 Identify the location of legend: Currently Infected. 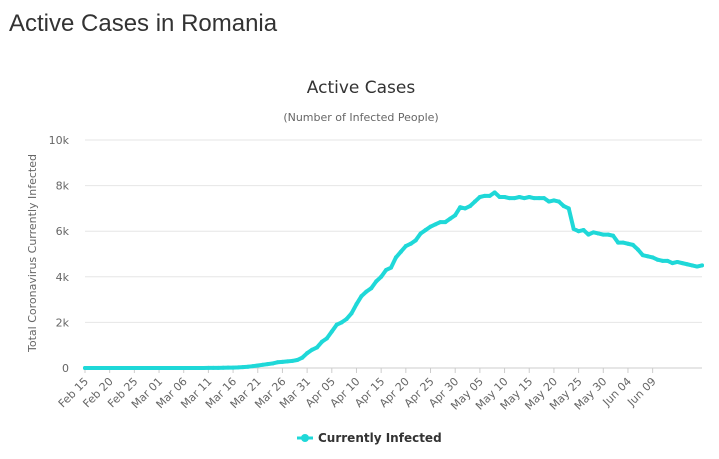
(369, 438).